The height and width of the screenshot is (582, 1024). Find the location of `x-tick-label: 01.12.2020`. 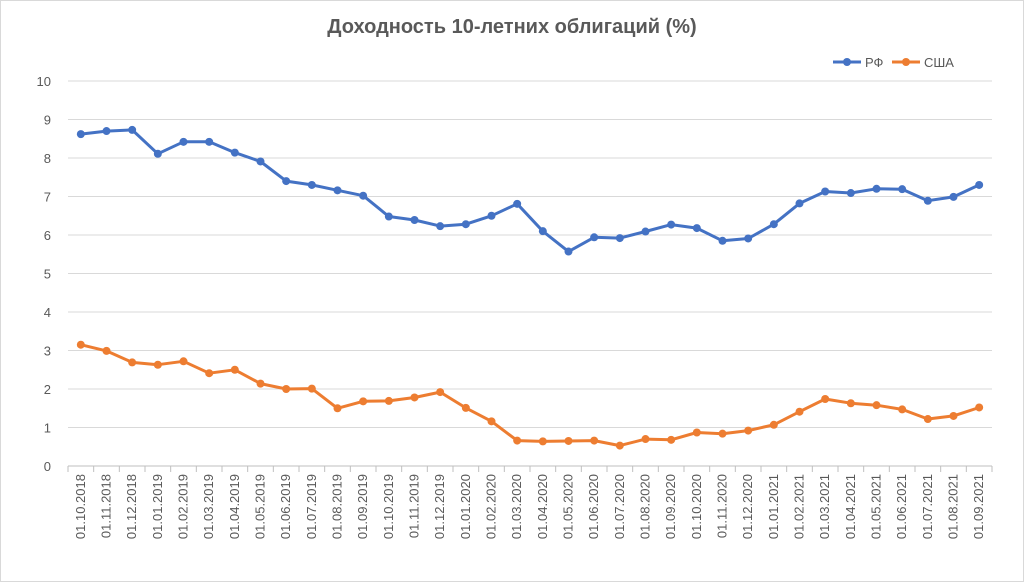

x-tick-label: 01.12.2020 is located at coordinates (747, 506).